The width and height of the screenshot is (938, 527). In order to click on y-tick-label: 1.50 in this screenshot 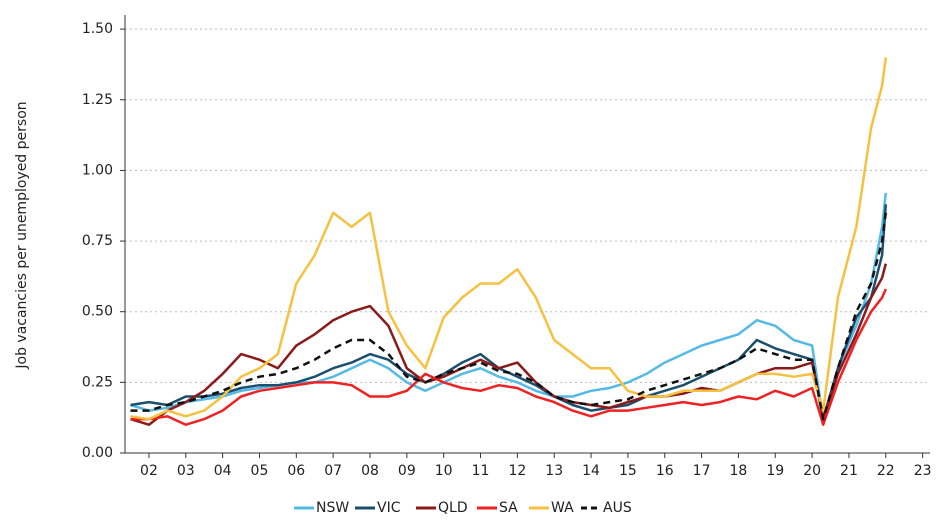, I will do `click(97, 29)`.